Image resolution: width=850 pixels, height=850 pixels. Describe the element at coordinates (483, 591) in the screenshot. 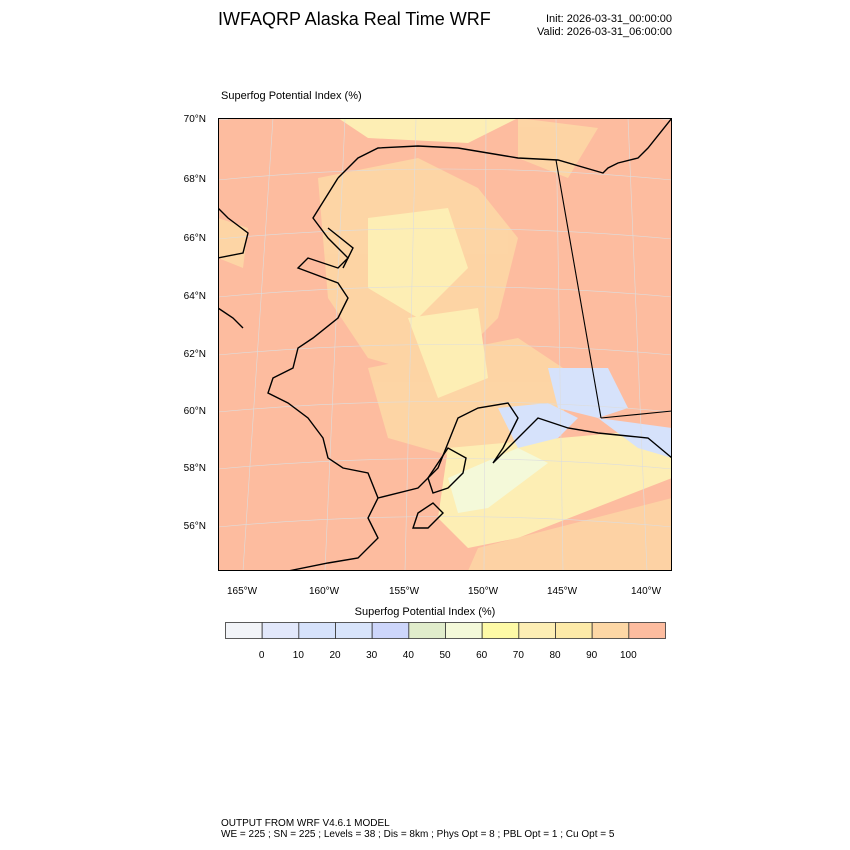

I see `lon-label: 150°W` at that location.